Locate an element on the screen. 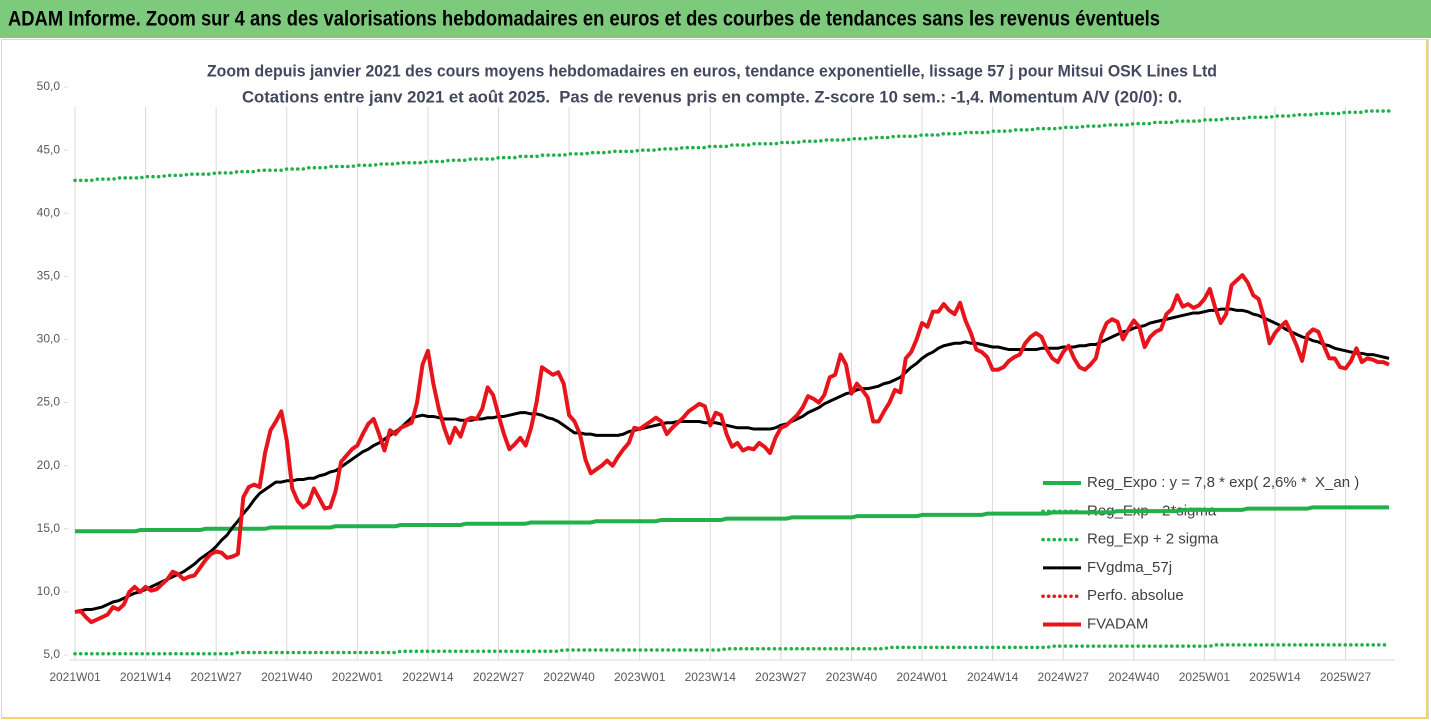 This screenshot has height=721, width=1431. y-tick-label: 45,0 is located at coordinates (49, 149).